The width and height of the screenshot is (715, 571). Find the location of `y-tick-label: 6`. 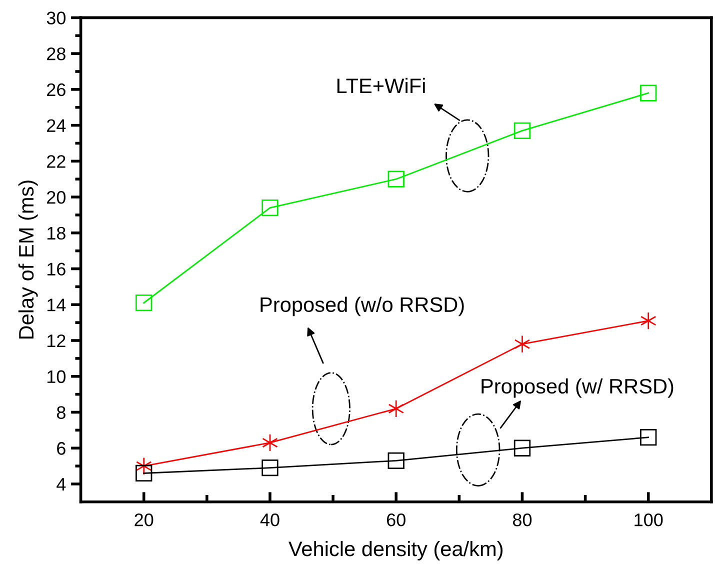

y-tick-label: 6 is located at coordinates (61, 448).